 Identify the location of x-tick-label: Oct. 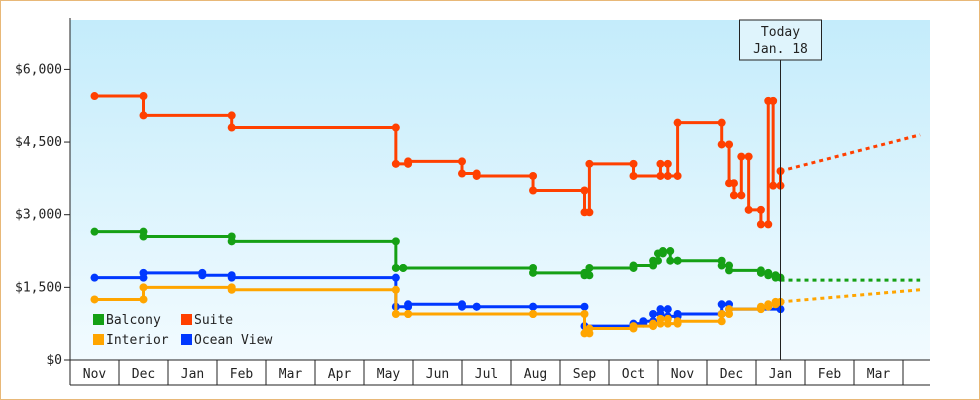
(633, 374).